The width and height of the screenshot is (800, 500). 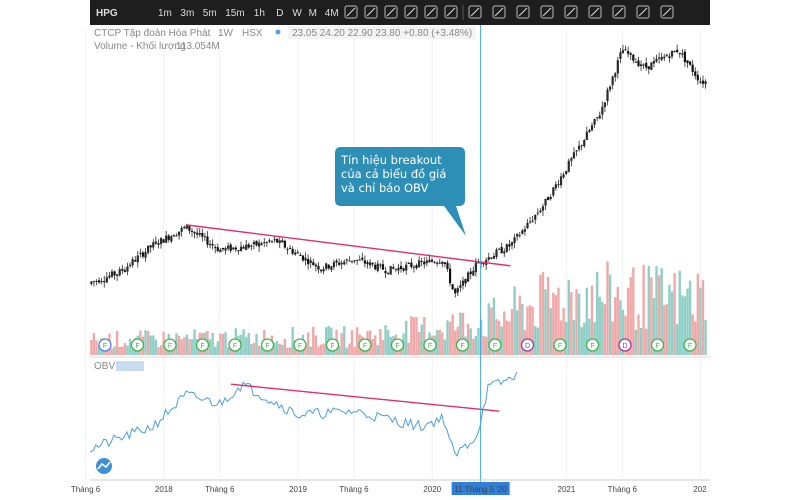 What do you see at coordinates (332, 13) in the screenshot?
I see `interval-4M: 4M` at bounding box center [332, 13].